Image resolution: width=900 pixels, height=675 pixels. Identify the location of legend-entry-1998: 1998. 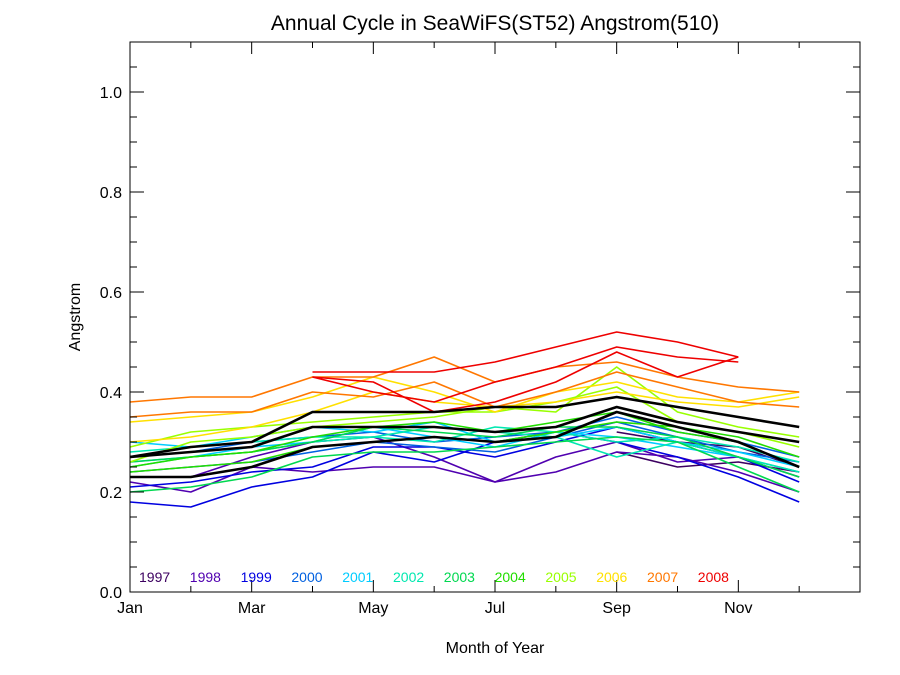
(205, 577).